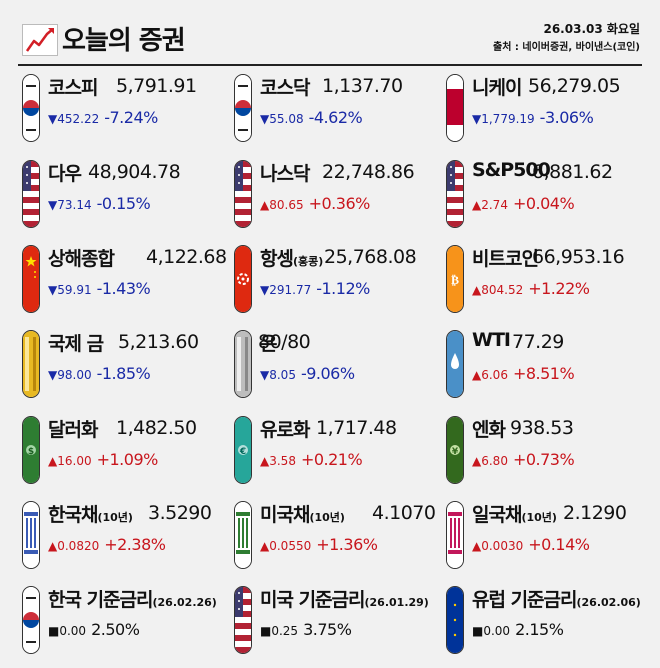 Image resolution: width=660 pixels, height=668 pixels. Describe the element at coordinates (404, 513) in the screenshot. I see `item-value: 4.1070` at that location.